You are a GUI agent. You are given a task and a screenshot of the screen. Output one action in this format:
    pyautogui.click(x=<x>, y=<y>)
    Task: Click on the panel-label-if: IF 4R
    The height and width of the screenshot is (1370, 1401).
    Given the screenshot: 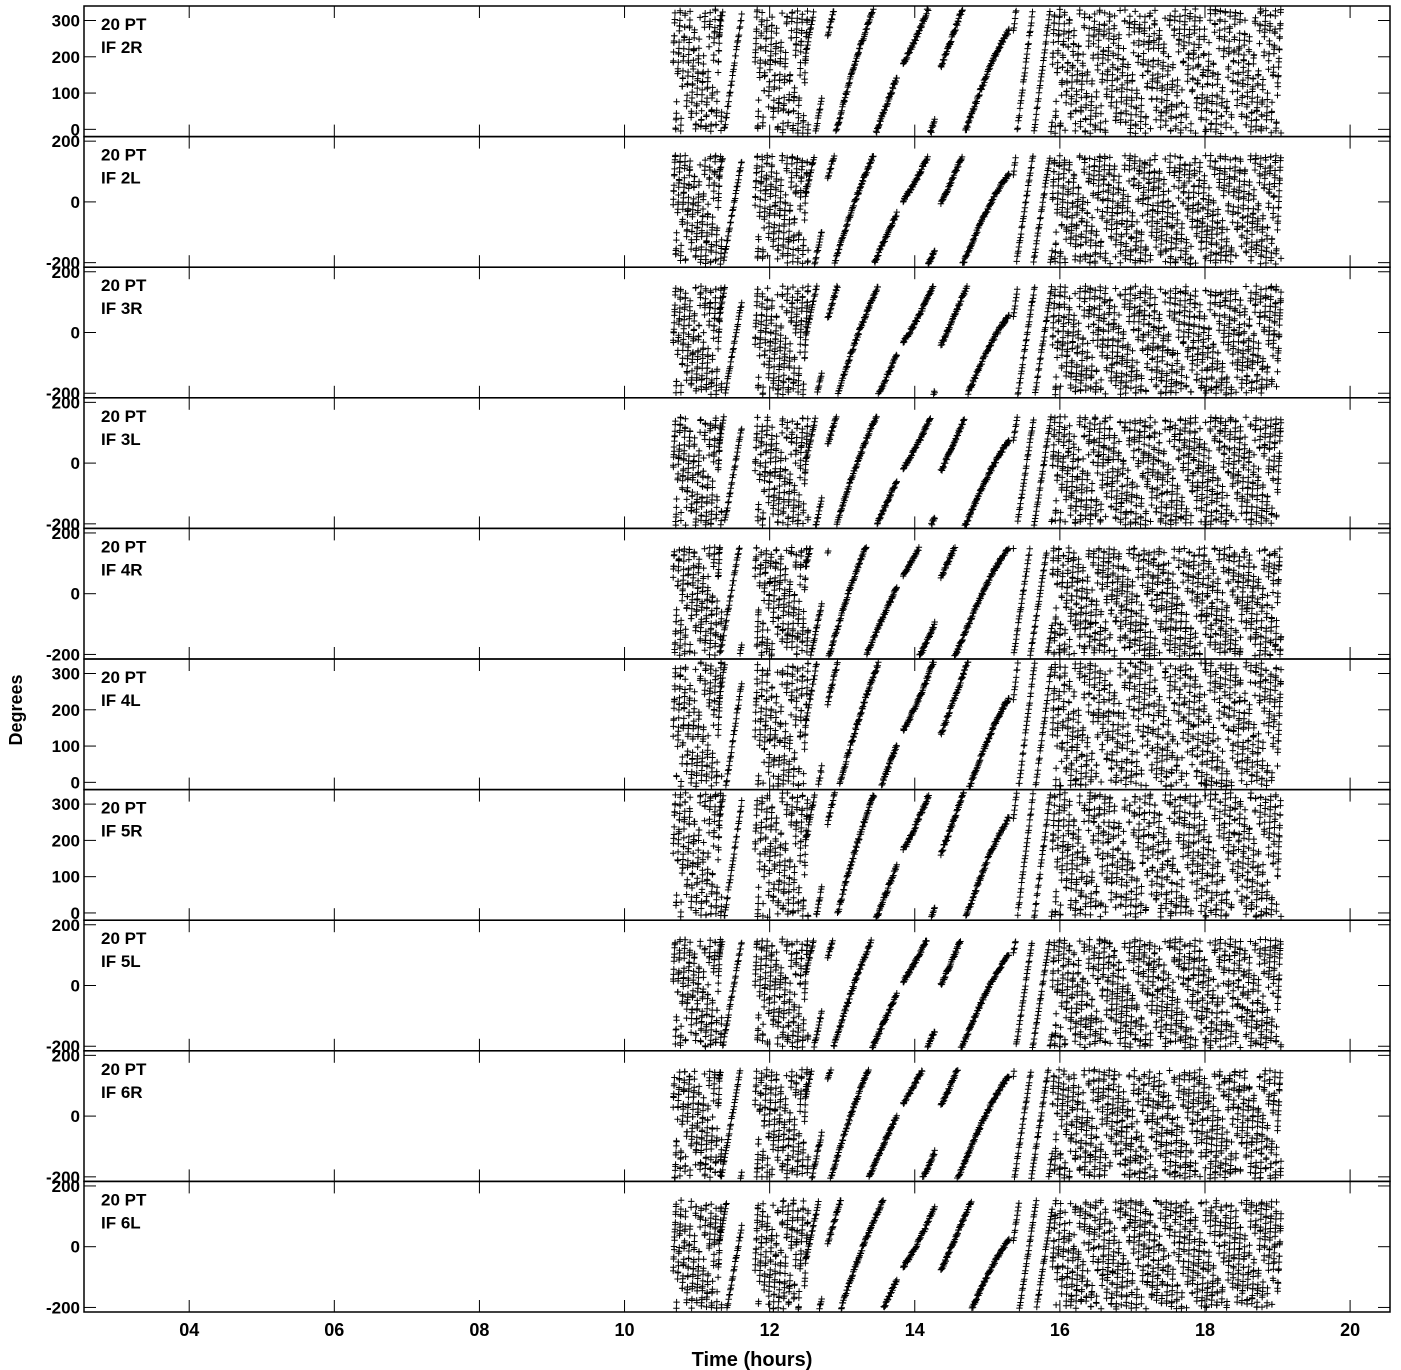 What is the action you would take?
    pyautogui.click(x=122, y=569)
    